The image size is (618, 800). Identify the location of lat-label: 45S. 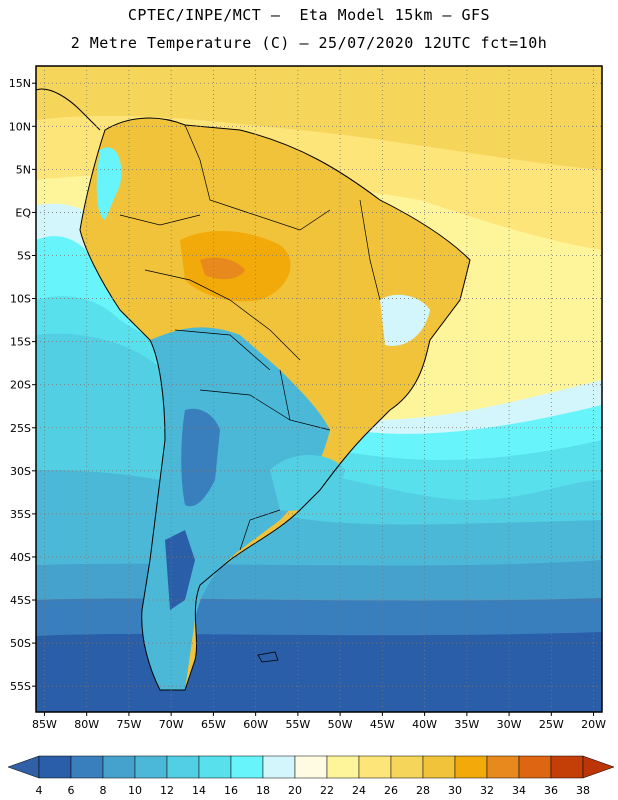
(20, 600).